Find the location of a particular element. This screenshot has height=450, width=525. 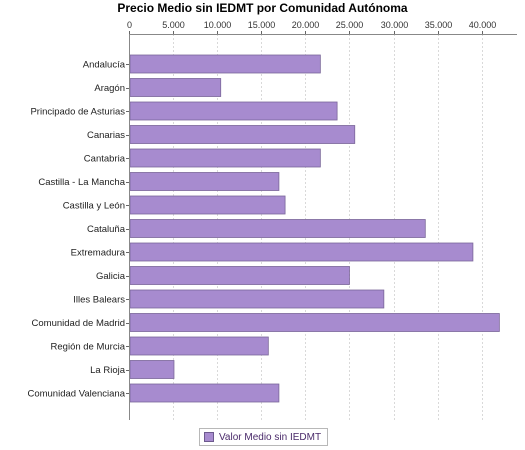

category-label: Región de Murcia is located at coordinates (88, 347).